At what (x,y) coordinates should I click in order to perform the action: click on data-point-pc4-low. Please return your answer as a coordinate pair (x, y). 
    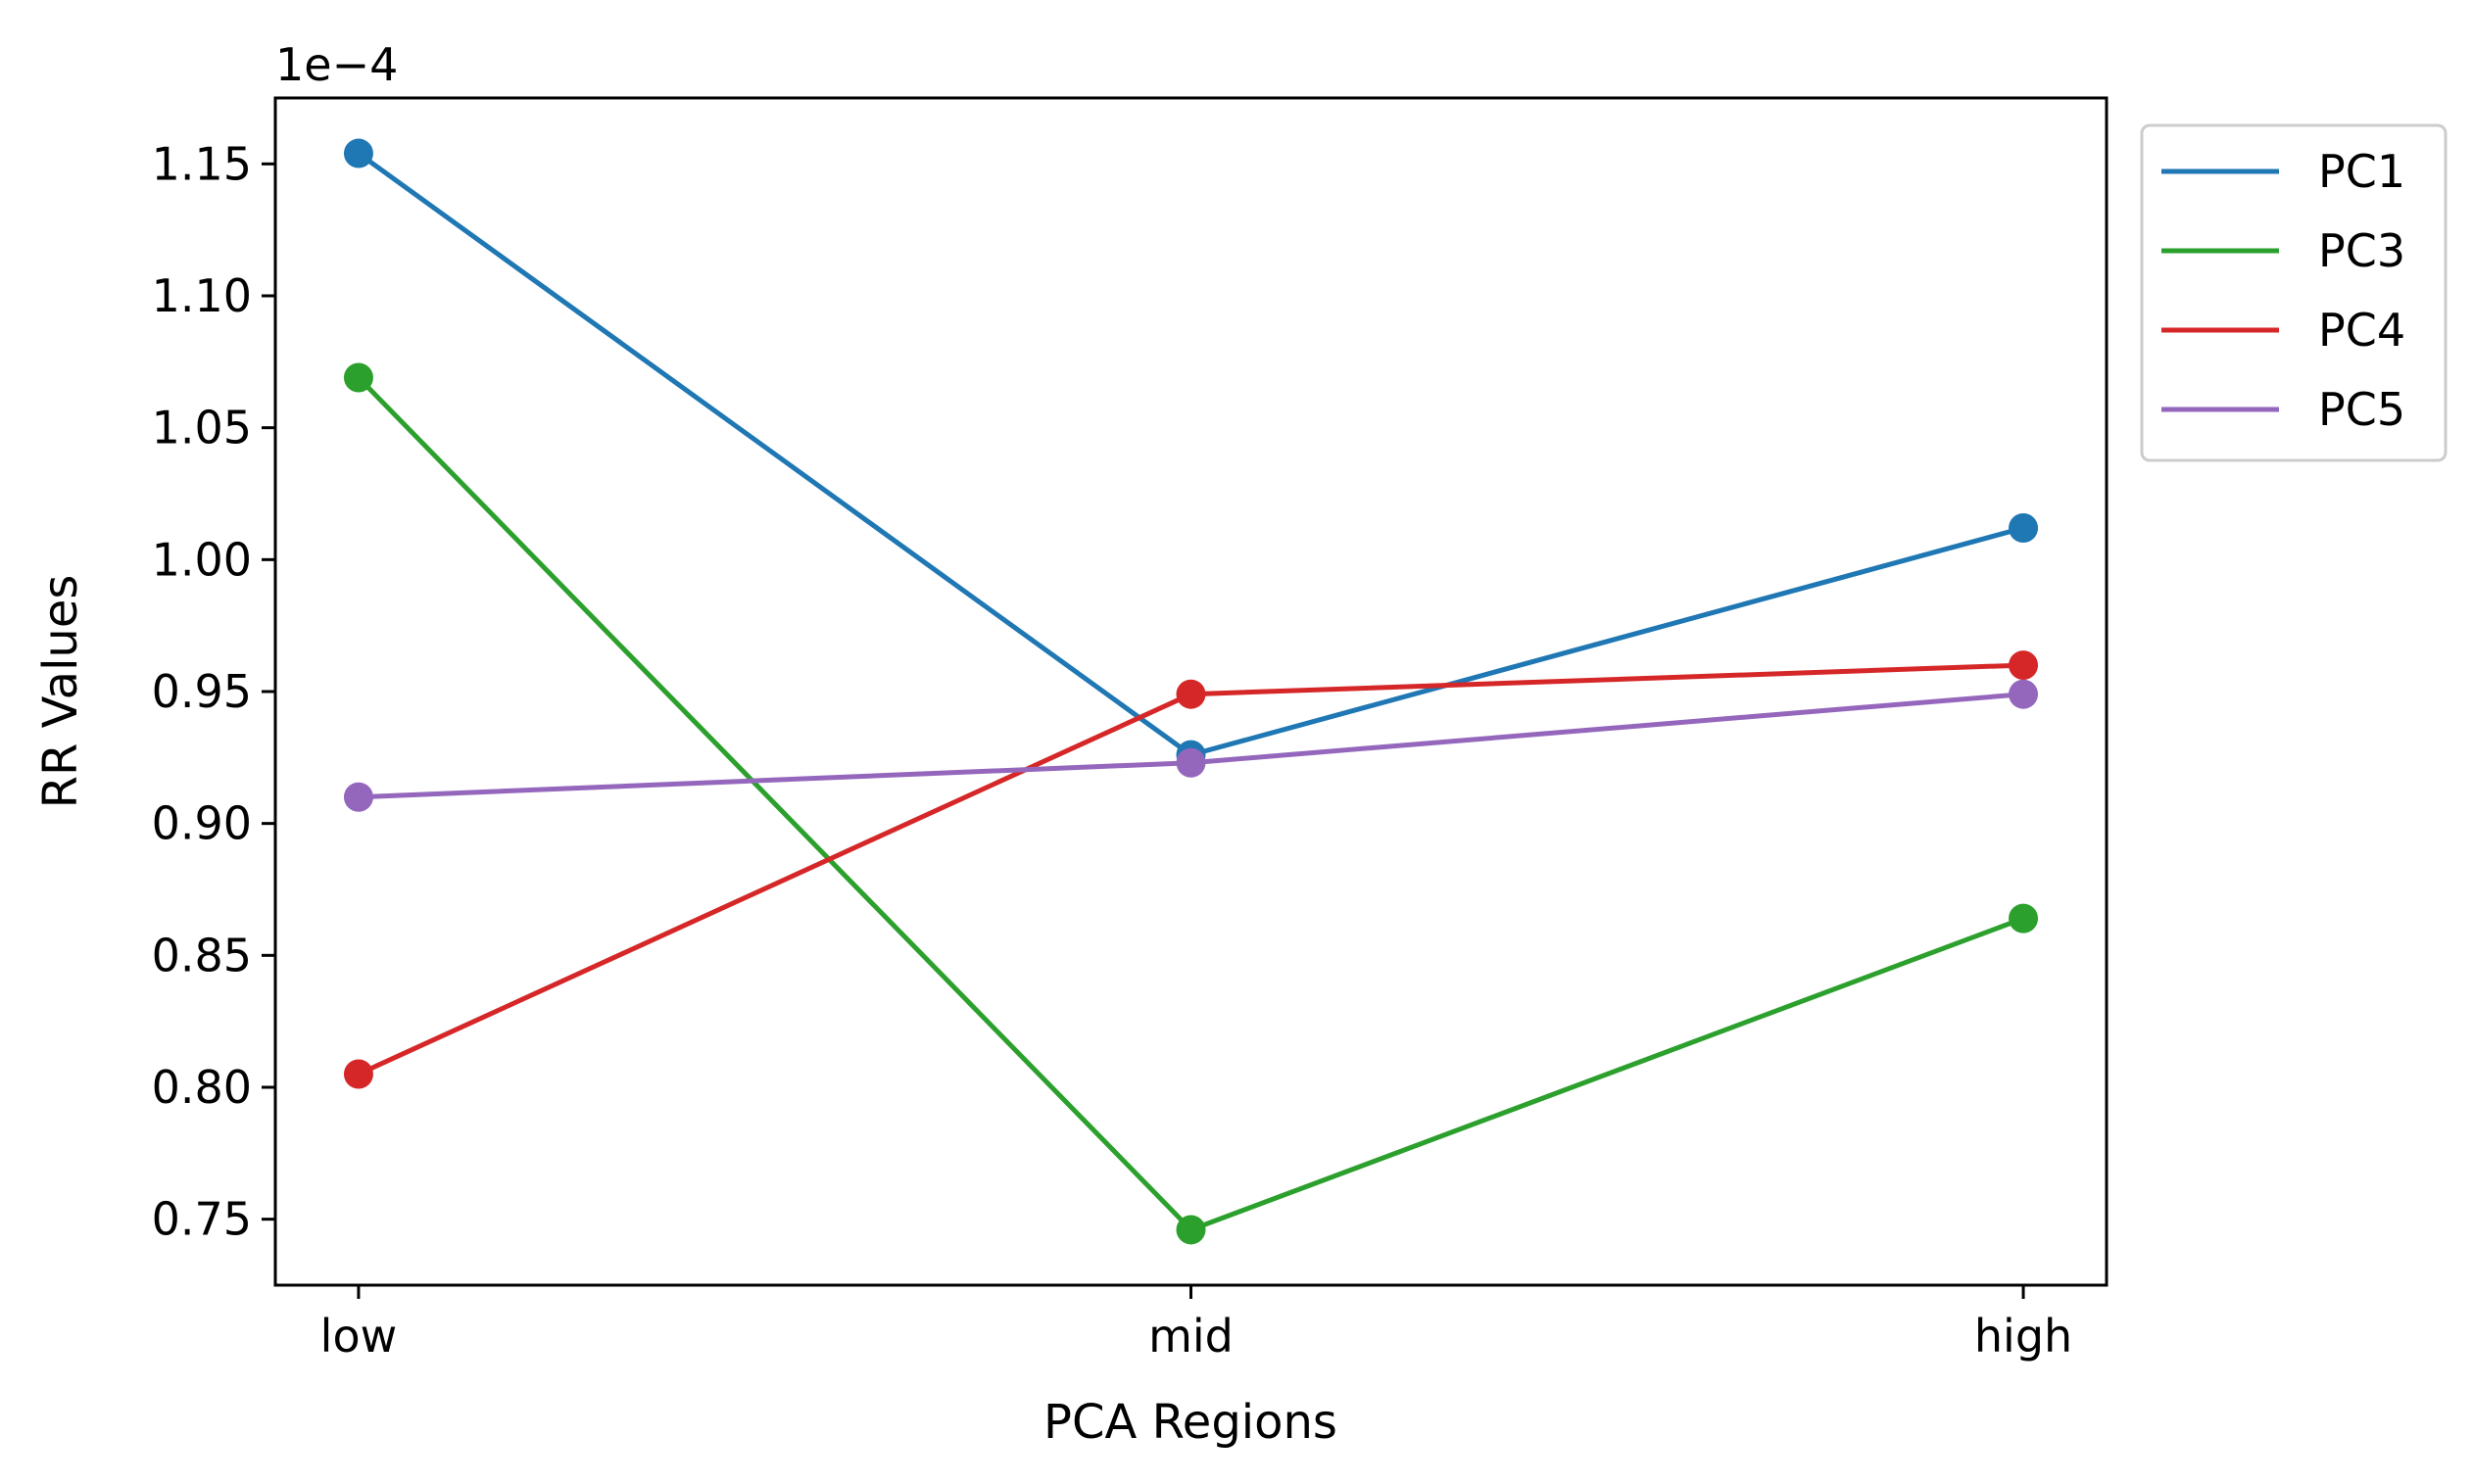
    Looking at the image, I should click on (358, 1074).